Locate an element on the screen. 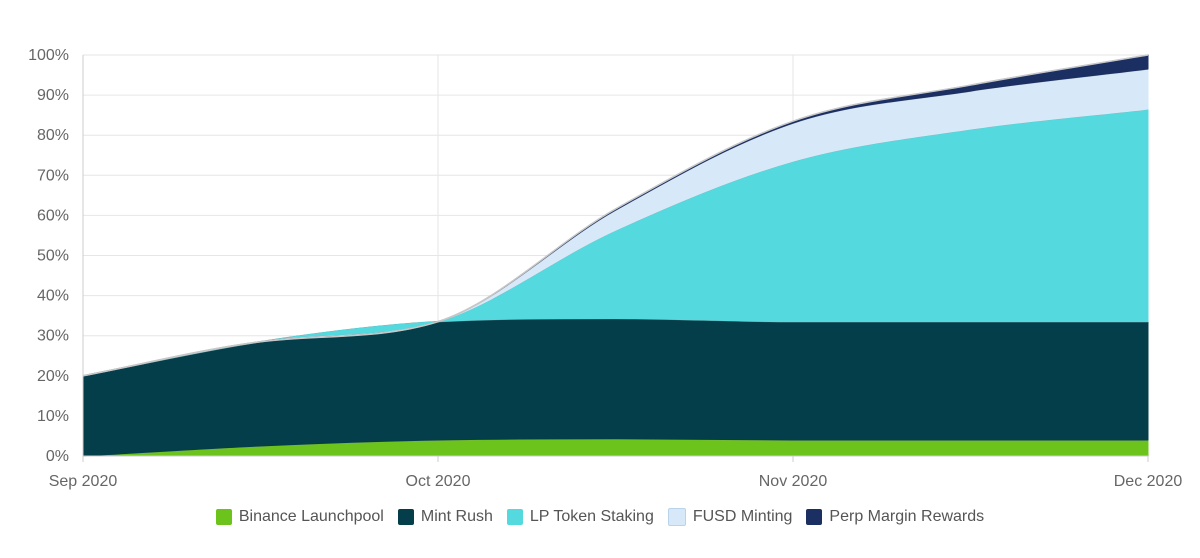  legend-item-mint-rush: Mint Rush is located at coordinates (445, 517).